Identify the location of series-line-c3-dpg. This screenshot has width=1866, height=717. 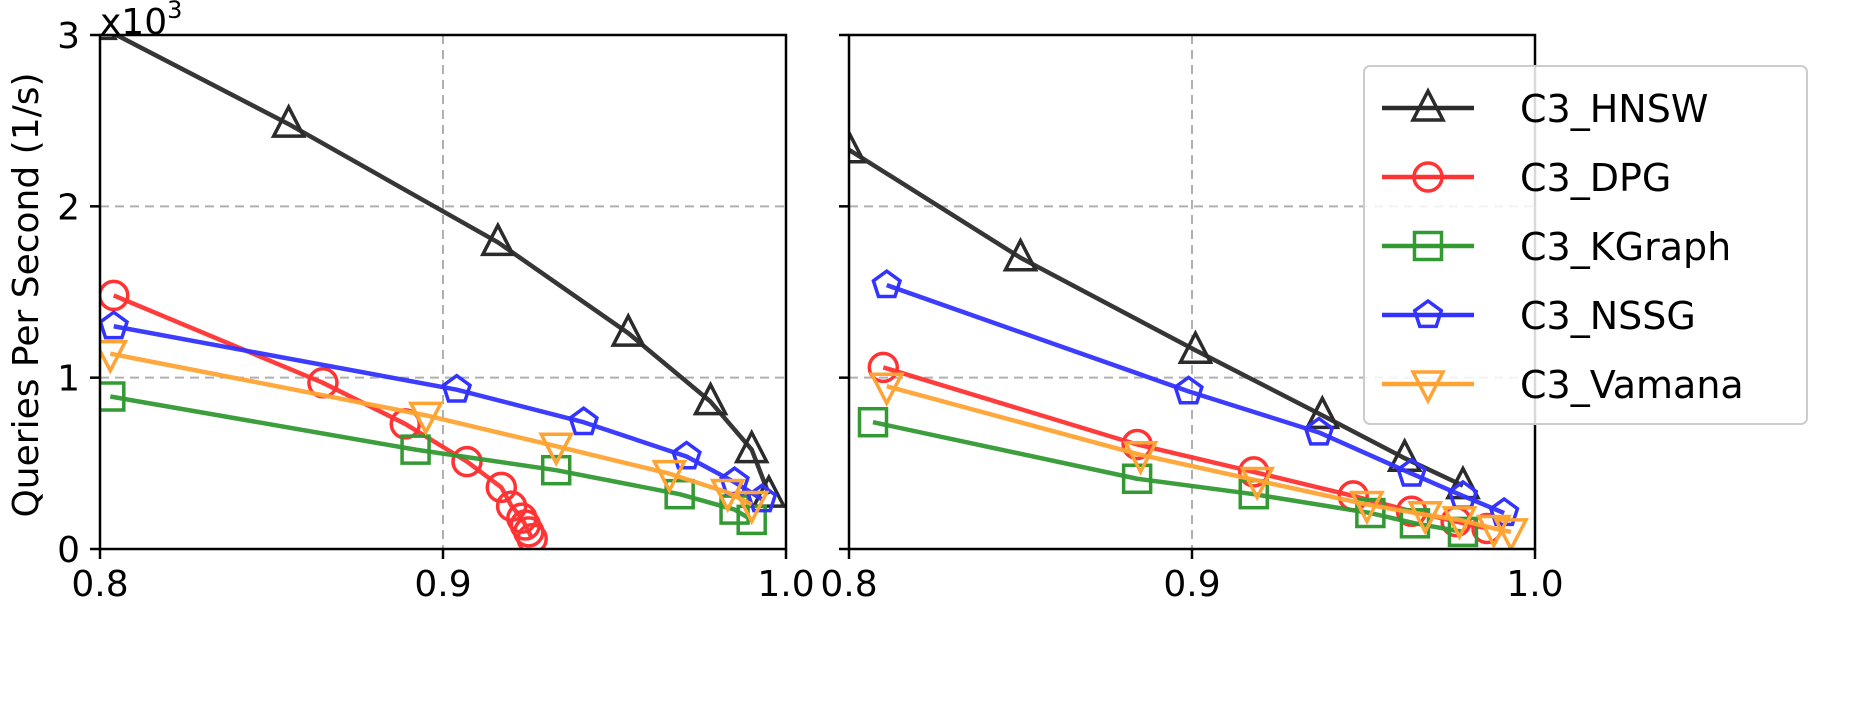
(323, 416).